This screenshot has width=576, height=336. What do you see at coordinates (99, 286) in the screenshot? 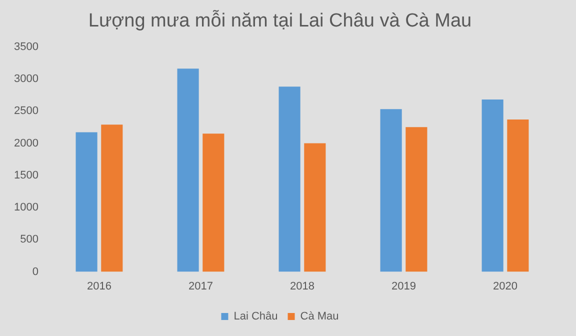
I see `x-tick-label: 2016` at bounding box center [99, 286].